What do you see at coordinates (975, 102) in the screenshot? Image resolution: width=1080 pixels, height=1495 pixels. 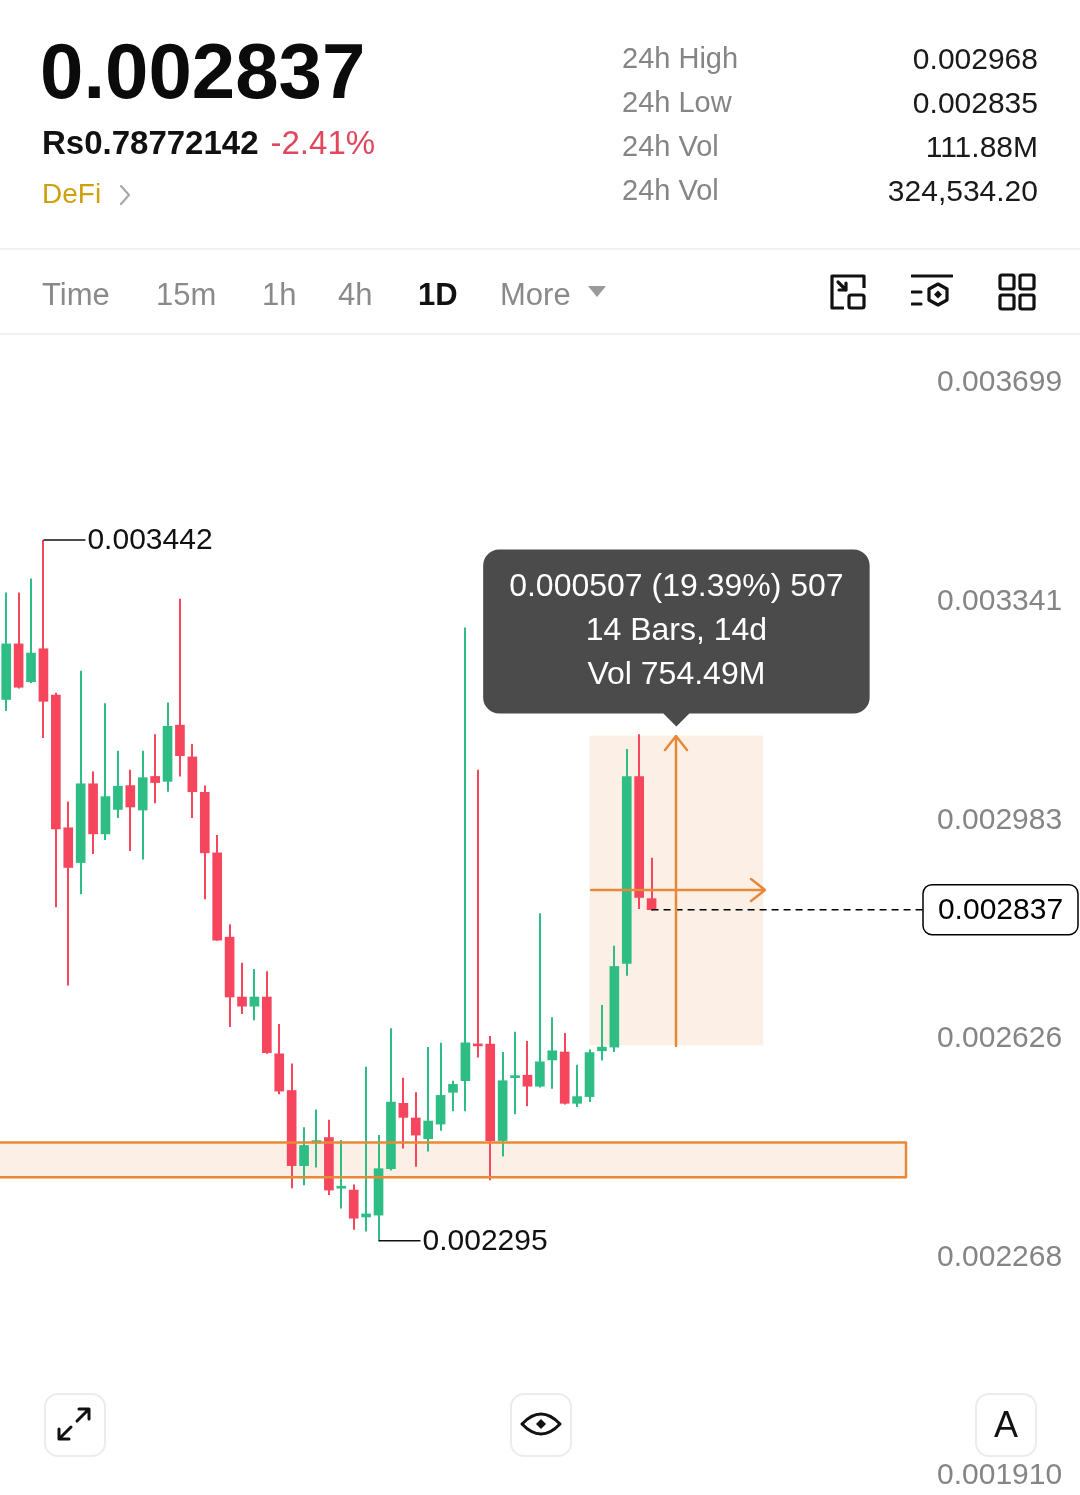 I see `text: 0.002835` at bounding box center [975, 102].